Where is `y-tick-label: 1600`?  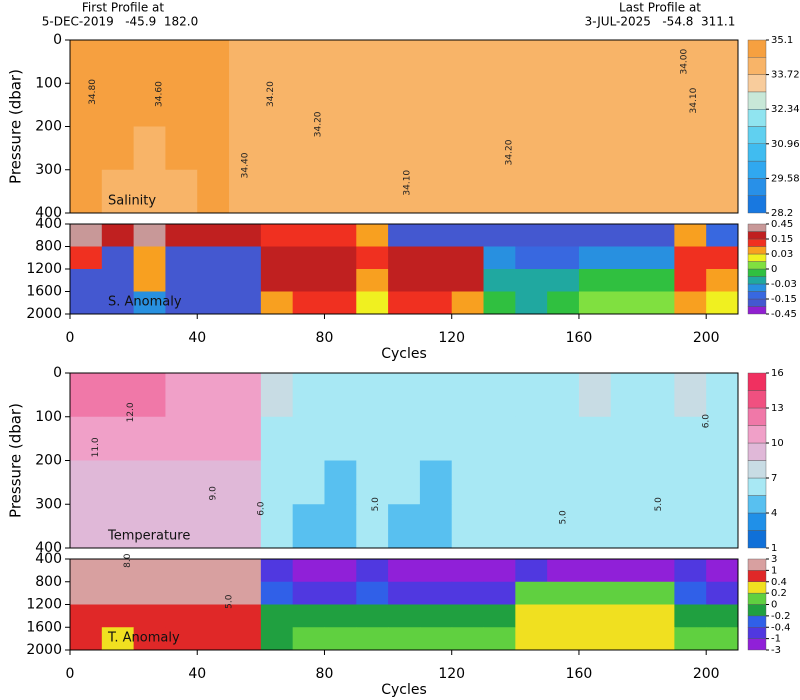
y-tick-label: 1600 is located at coordinates (44, 627).